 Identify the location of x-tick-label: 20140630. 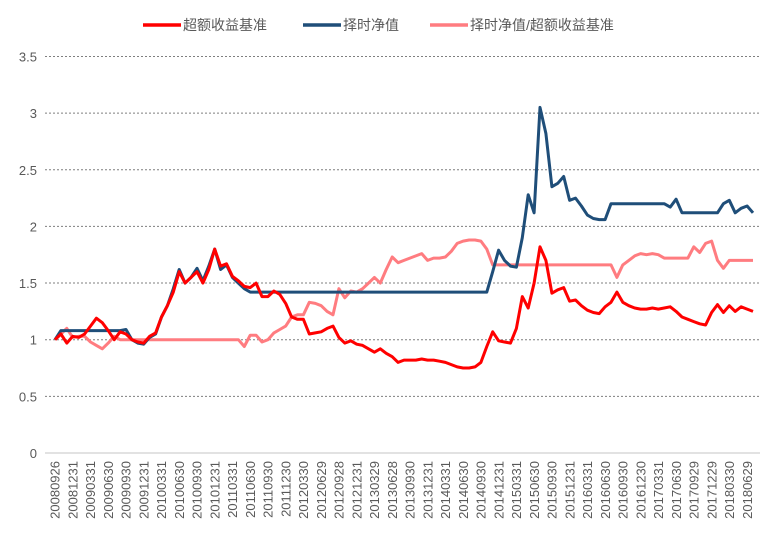
(463, 490).